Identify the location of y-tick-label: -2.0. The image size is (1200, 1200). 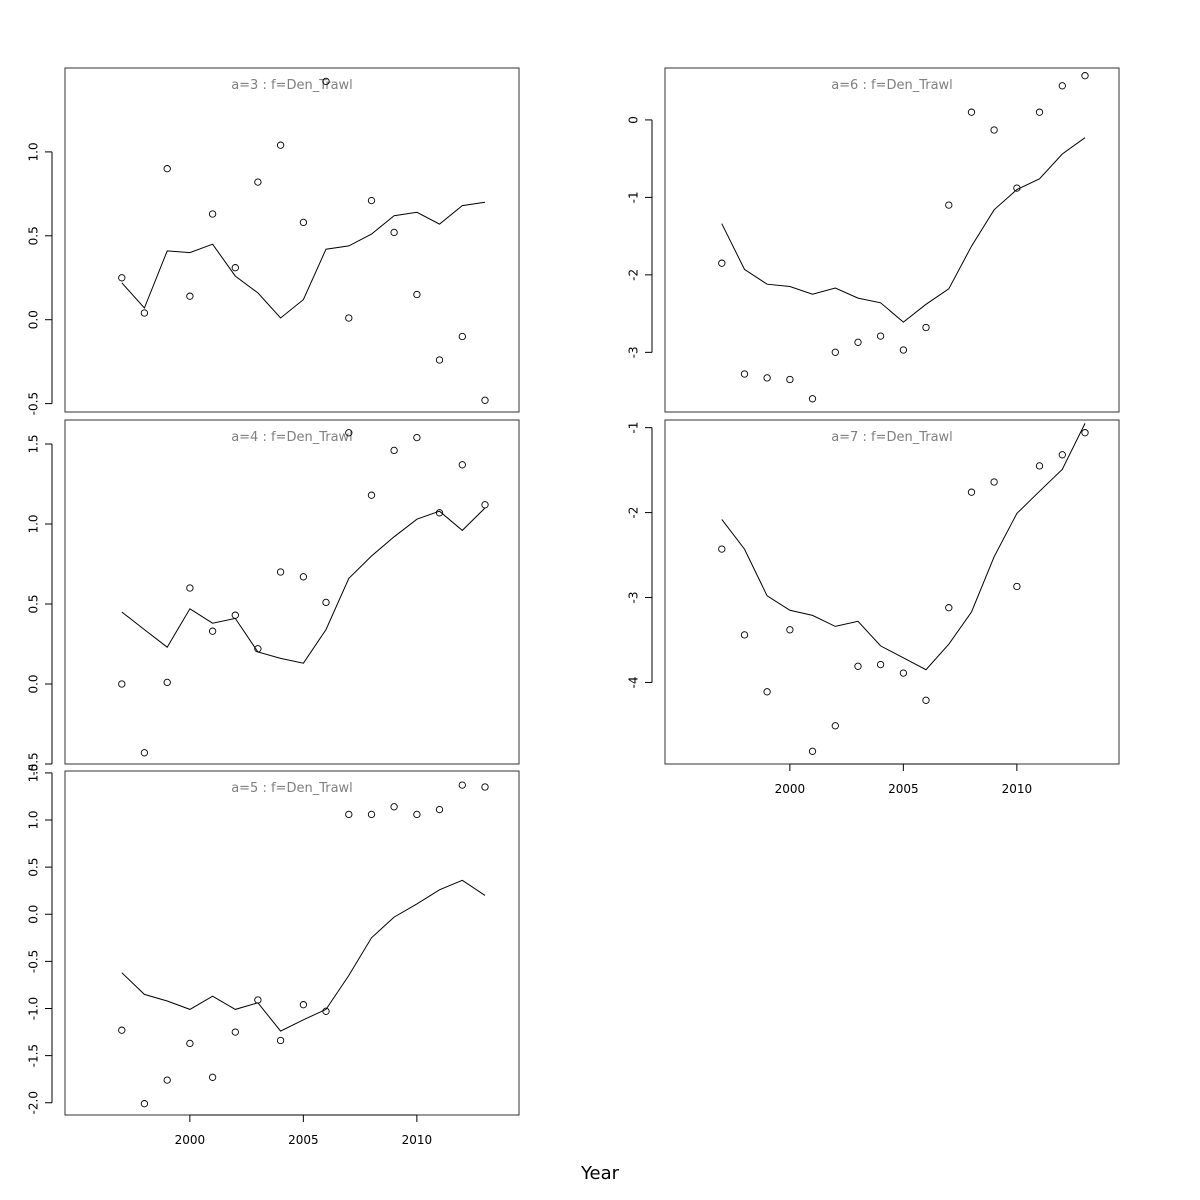
(34, 1102).